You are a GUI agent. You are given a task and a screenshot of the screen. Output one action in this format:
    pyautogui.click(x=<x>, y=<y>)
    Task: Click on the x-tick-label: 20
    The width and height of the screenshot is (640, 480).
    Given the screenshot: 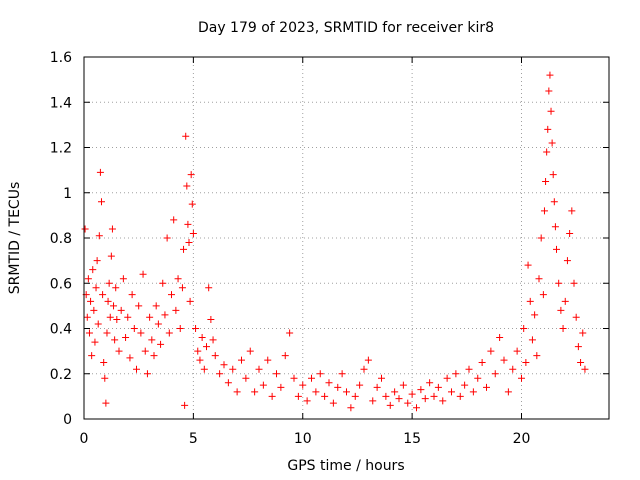 What is the action you would take?
    pyautogui.click(x=522, y=439)
    